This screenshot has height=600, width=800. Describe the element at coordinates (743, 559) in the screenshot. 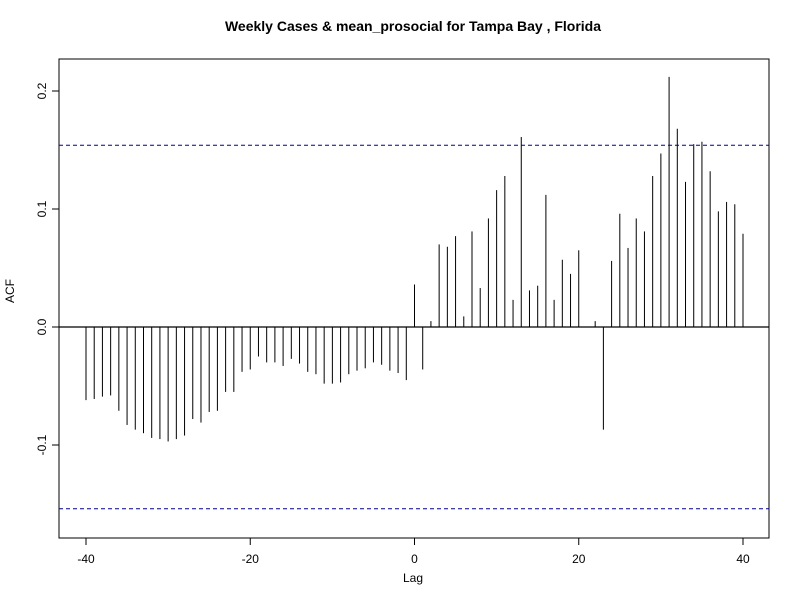

I see `x-tick-label: 40` at that location.